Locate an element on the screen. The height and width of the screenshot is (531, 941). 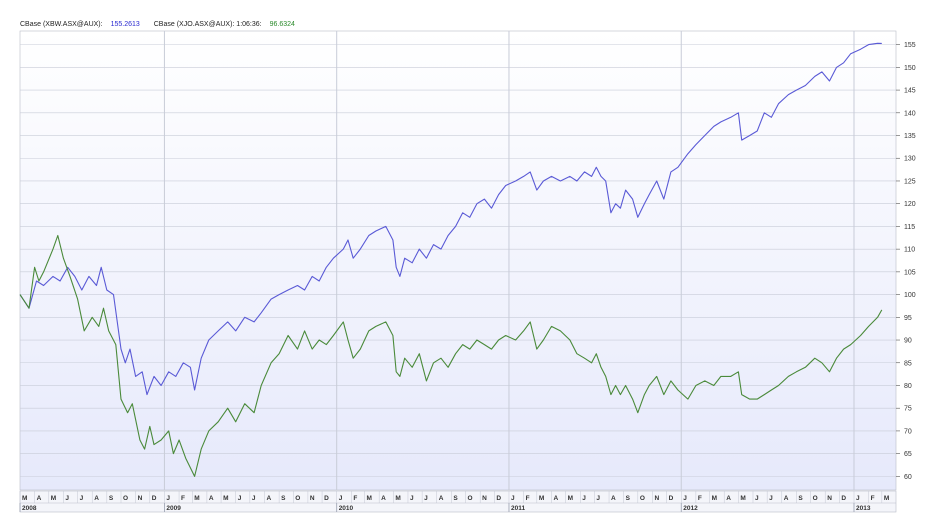
y-tick-label: 140 is located at coordinates (910, 113).